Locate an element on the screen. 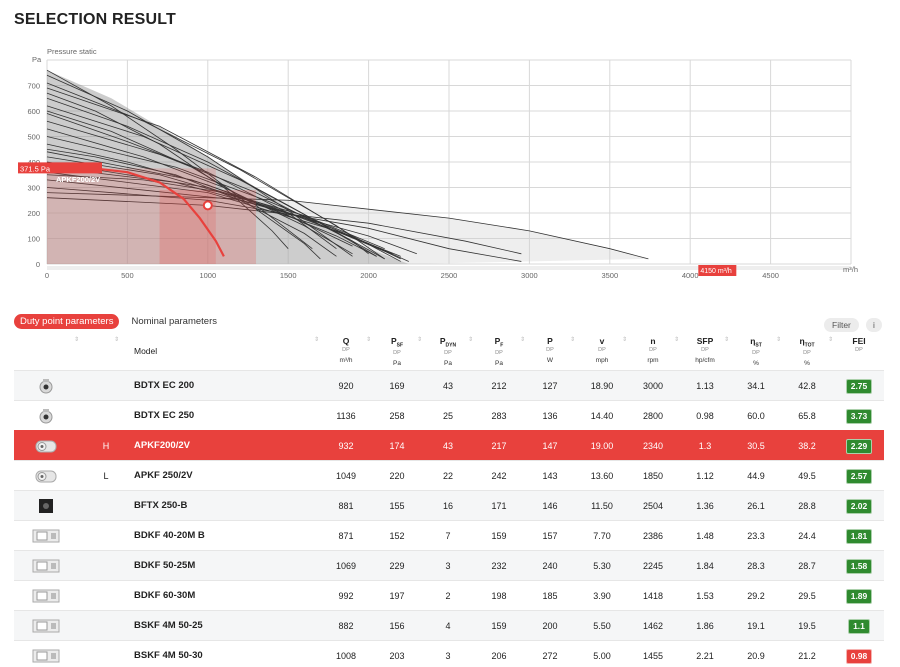  column-header-nst: ηST DP% is located at coordinates (756, 351).